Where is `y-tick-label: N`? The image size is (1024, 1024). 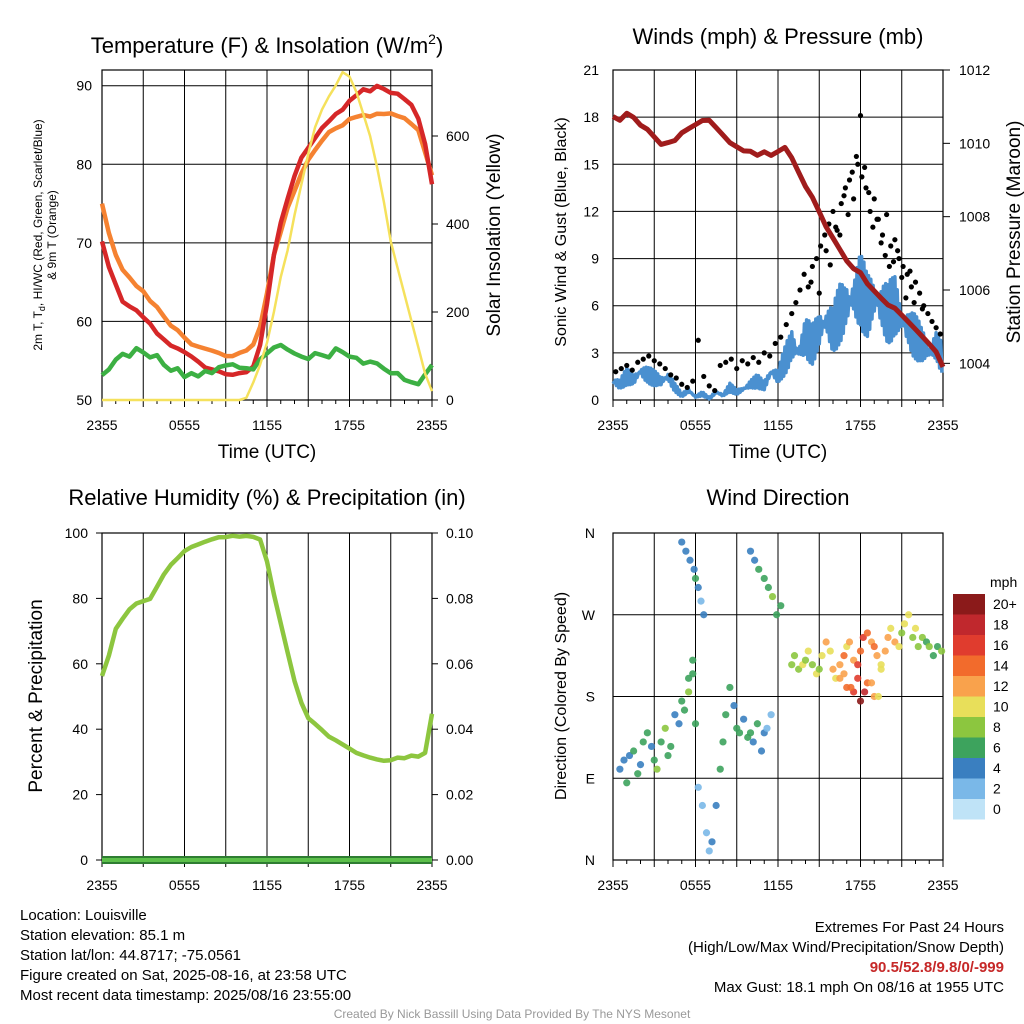 y-tick-label: N is located at coordinates (590, 860).